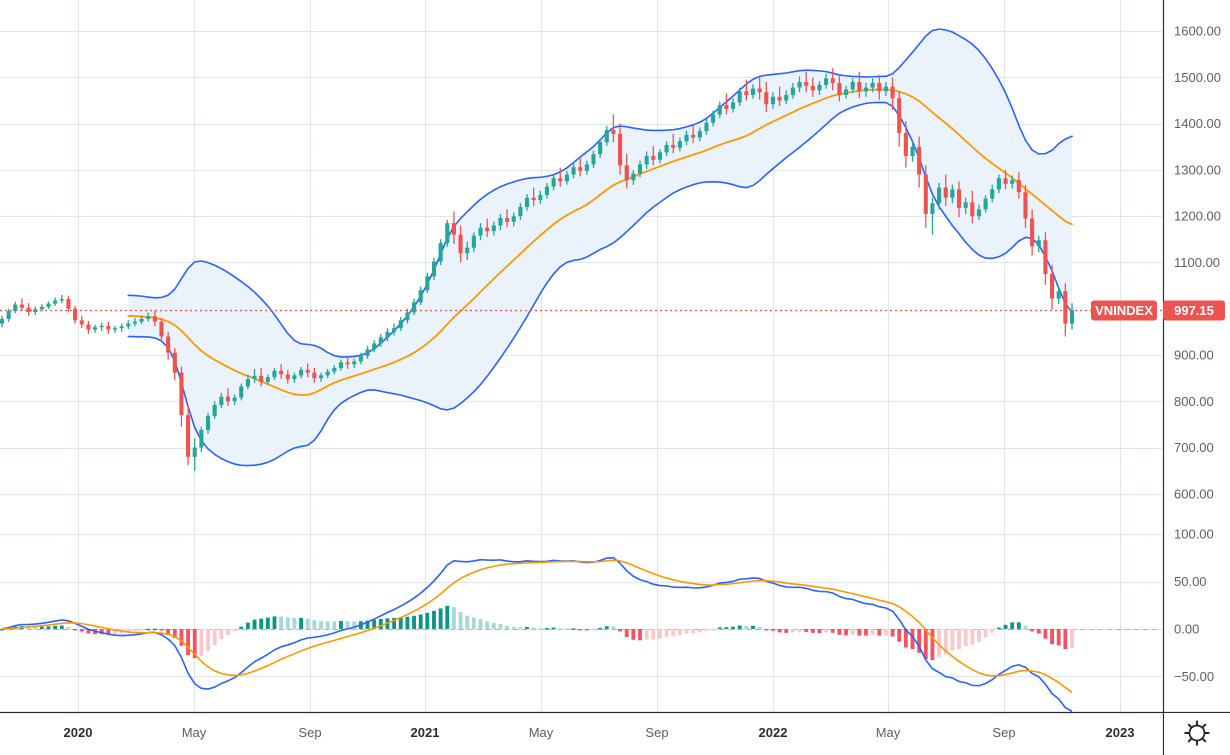 Image resolution: width=1230 pixels, height=755 pixels. I want to click on gear-icon-tooth, so click(1204, 740).